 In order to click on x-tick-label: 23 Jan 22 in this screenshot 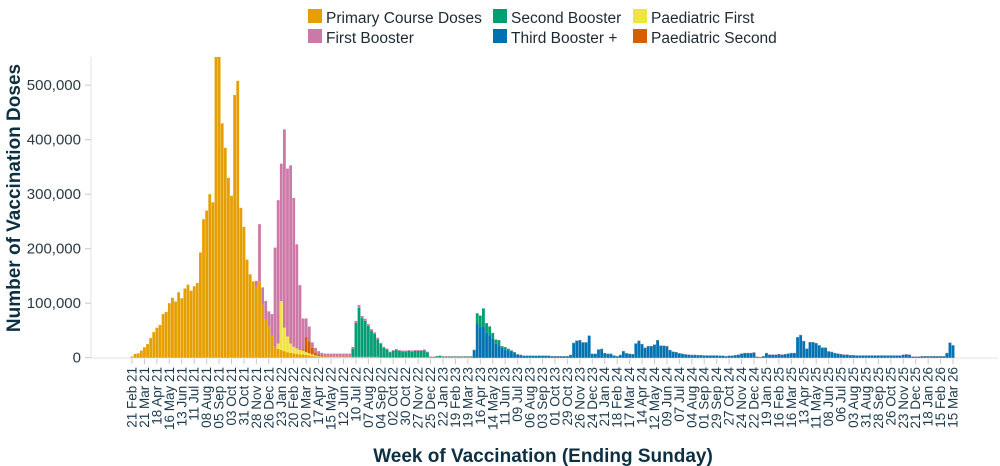, I will do `click(281, 396)`.